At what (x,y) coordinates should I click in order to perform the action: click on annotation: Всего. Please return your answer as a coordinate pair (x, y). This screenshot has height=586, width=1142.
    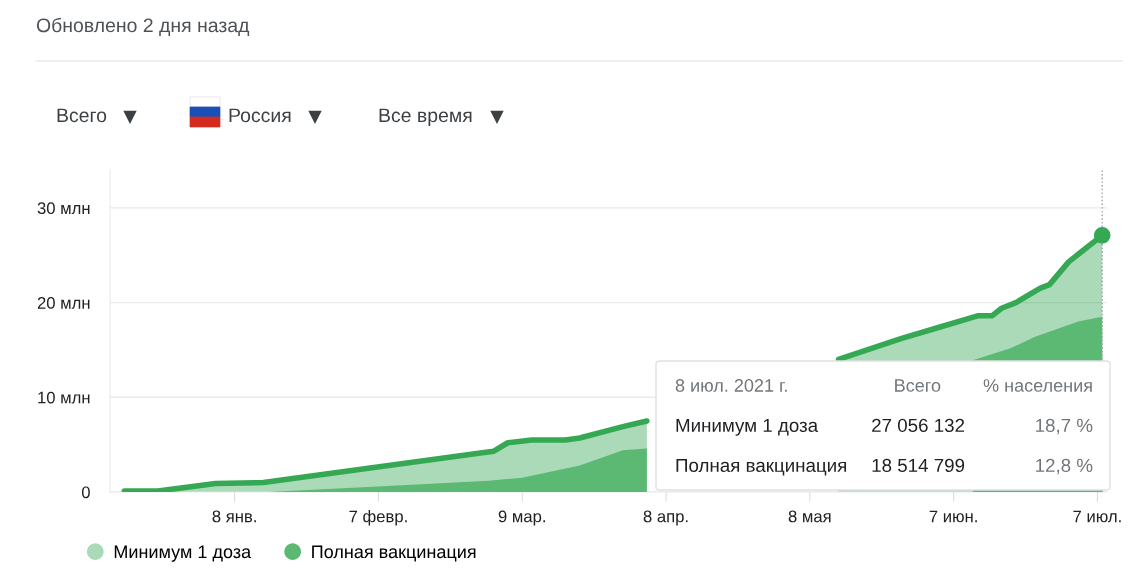
    Looking at the image, I should click on (918, 385).